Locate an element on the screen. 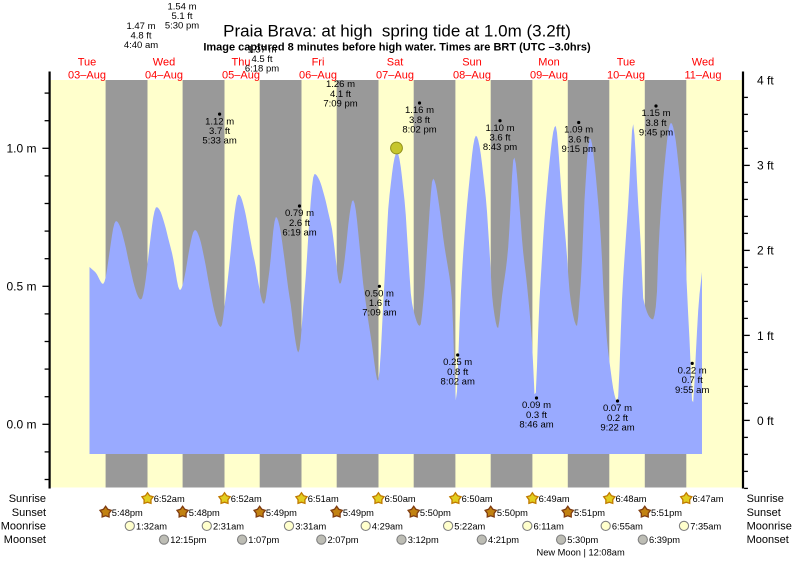 Image resolution: width=793 pixels, height=566 pixels. svg-text: 07–Aug is located at coordinates (395, 75).